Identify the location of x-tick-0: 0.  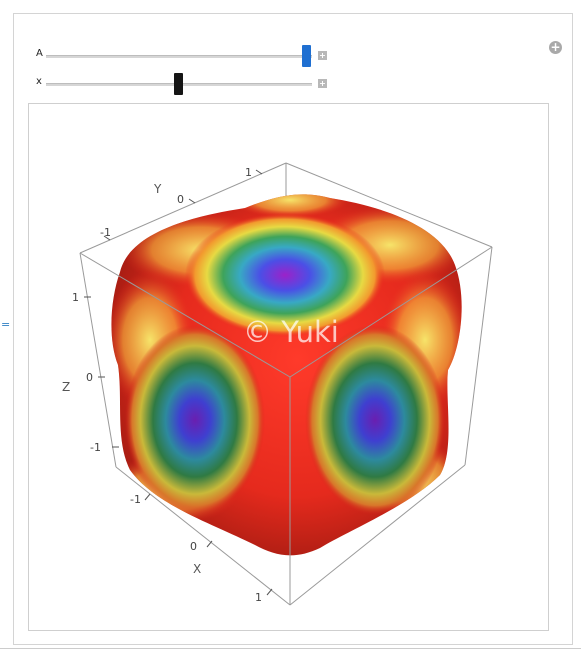
(193, 546).